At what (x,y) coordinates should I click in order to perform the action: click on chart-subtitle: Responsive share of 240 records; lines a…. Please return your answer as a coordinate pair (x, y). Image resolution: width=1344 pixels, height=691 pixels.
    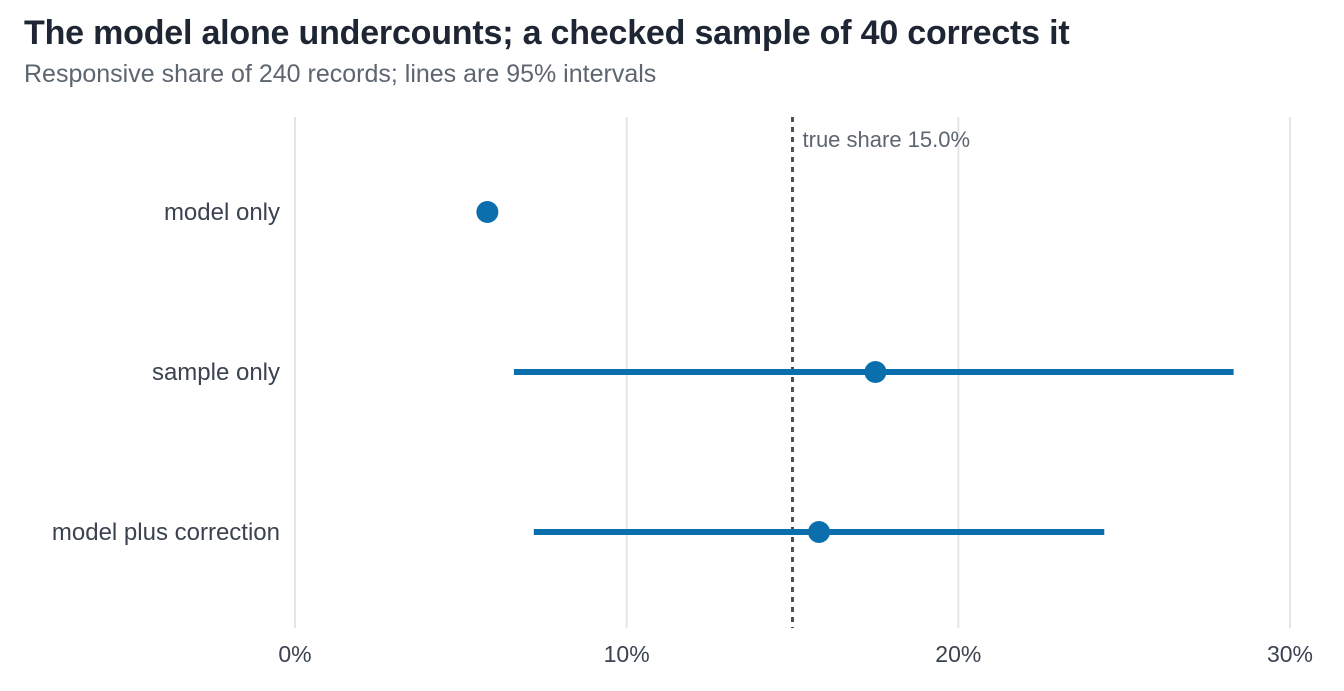
    Looking at the image, I should click on (340, 74).